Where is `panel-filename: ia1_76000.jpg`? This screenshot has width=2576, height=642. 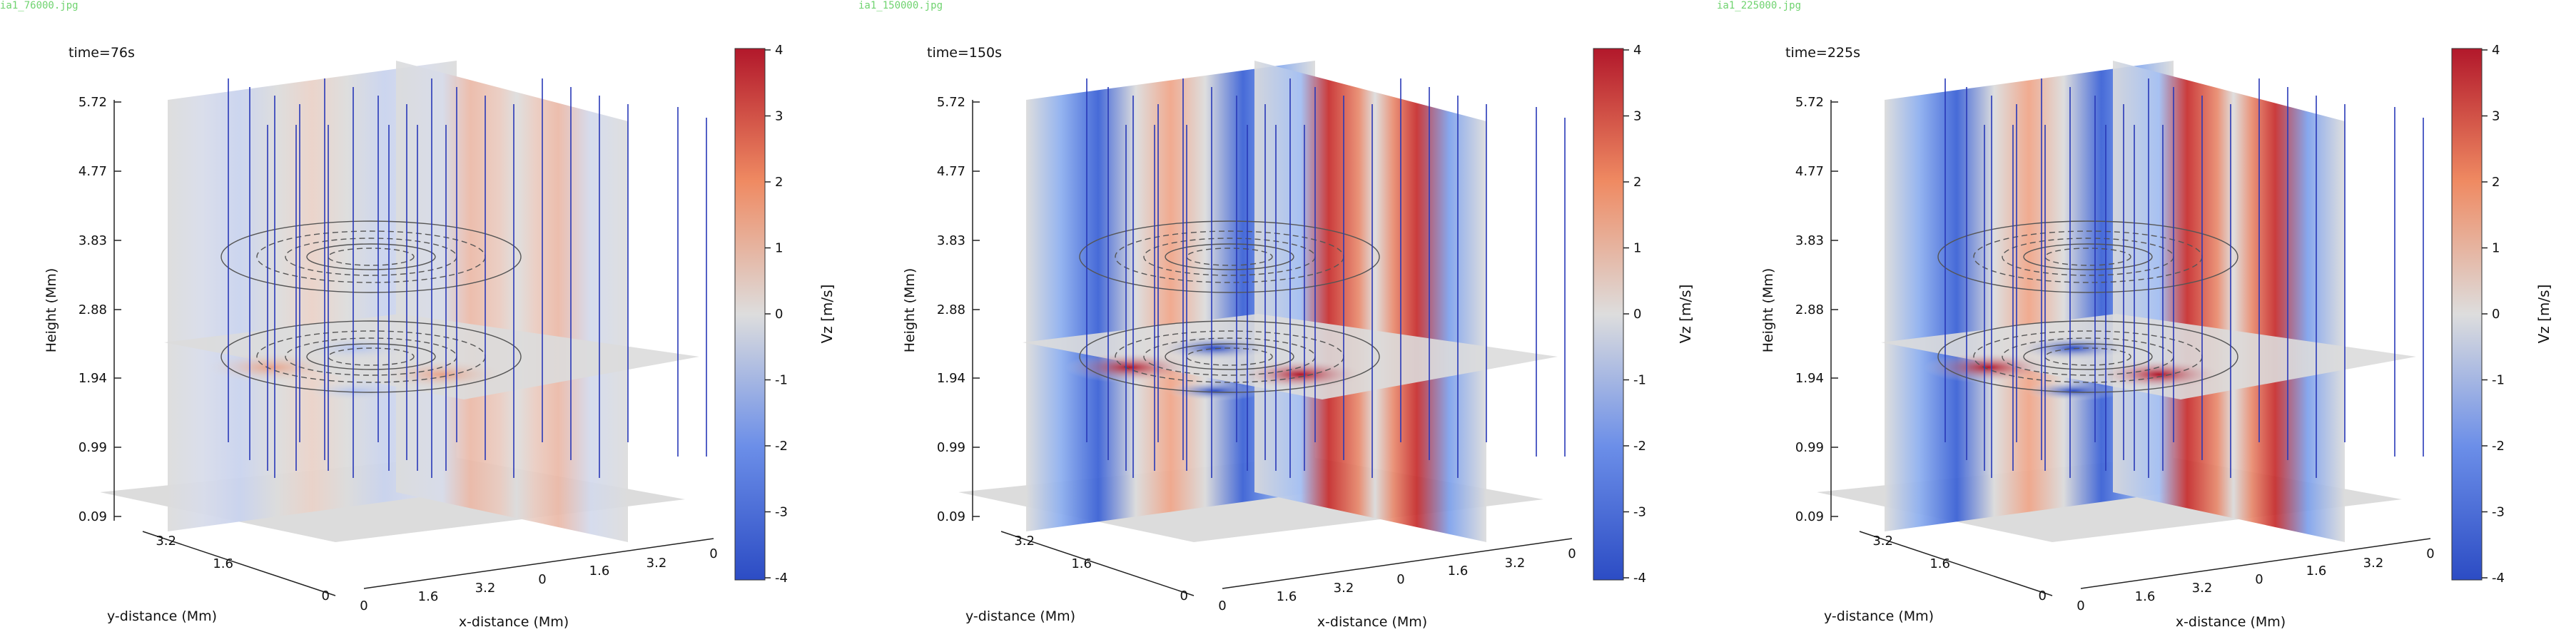 panel-filename: ia1_76000.jpg is located at coordinates (39, 5).